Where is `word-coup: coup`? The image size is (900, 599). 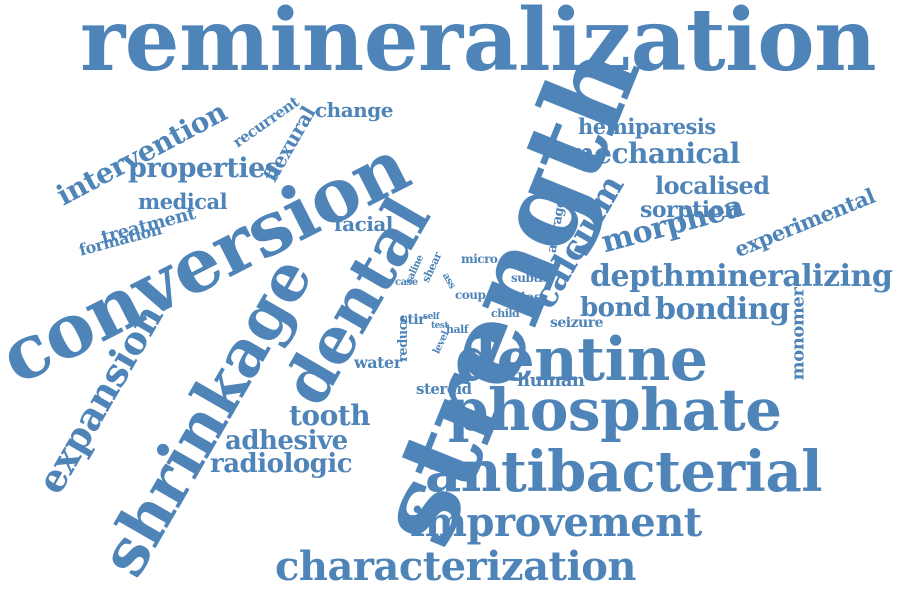 word-coup: coup is located at coordinates (470, 295).